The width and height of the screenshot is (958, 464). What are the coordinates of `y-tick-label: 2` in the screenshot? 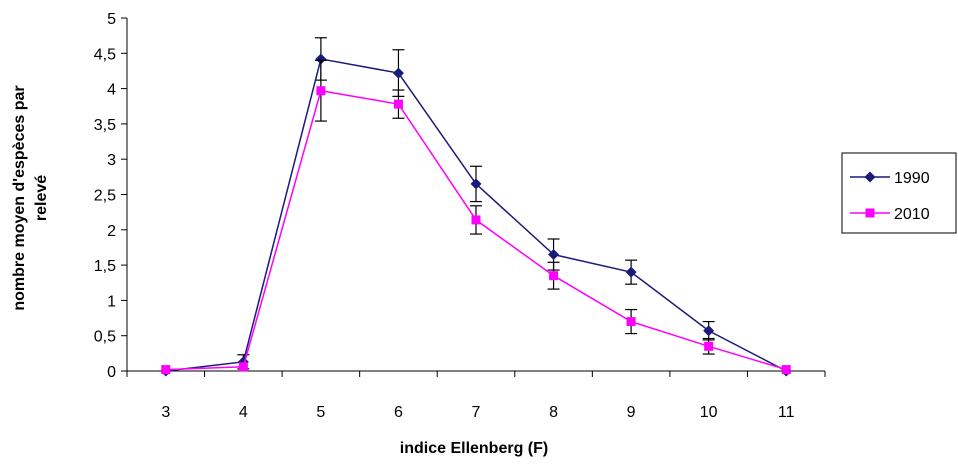 It's located at (111, 231).